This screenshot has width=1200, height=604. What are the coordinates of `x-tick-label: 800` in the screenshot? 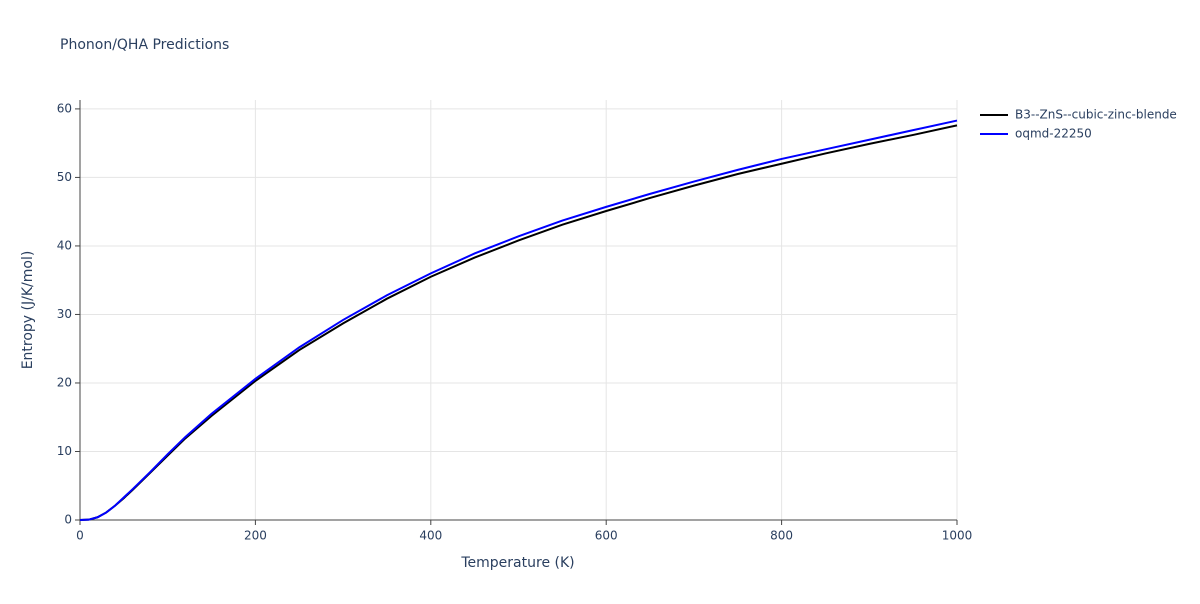 It's located at (781, 536).